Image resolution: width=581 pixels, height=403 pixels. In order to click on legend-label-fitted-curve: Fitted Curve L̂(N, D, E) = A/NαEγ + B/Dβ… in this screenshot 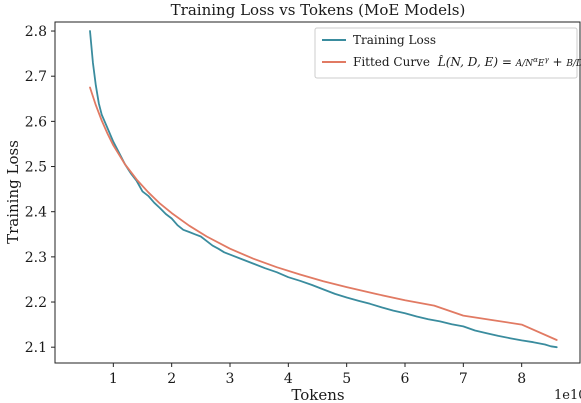, I will do `click(467, 61)`.